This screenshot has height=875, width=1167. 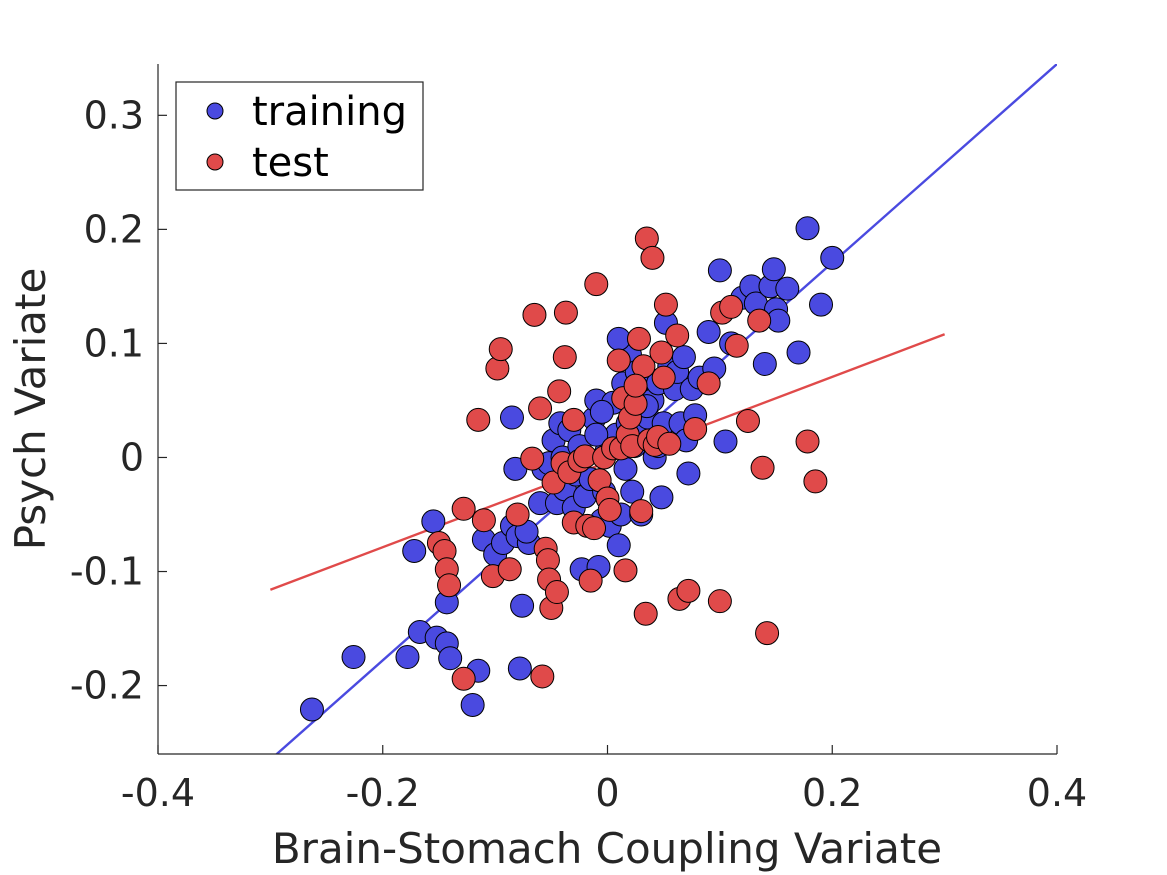 What do you see at coordinates (158, 793) in the screenshot?
I see `x-tick-label: -0.4` at bounding box center [158, 793].